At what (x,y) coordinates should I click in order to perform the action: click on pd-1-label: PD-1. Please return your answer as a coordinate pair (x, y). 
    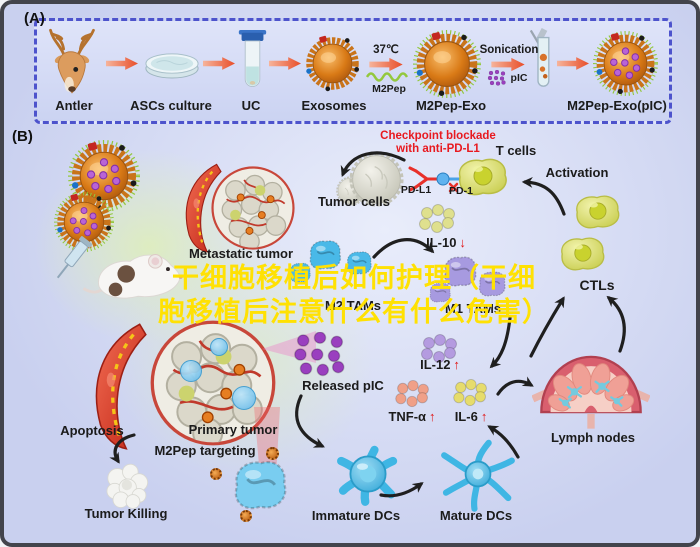
    Looking at the image, I should click on (461, 191).